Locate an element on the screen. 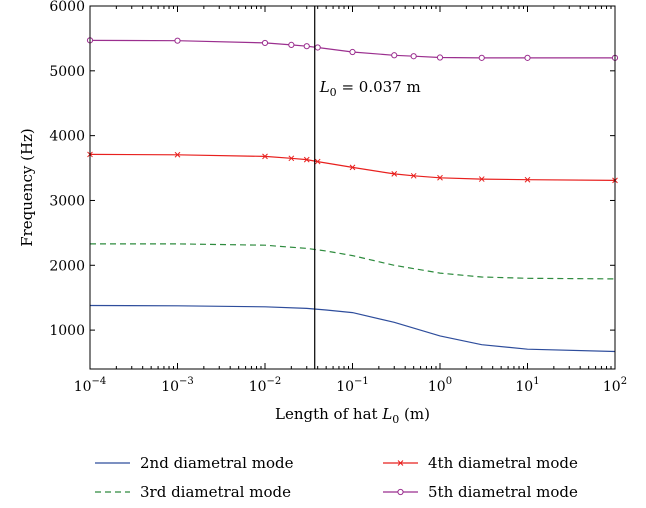  x-tick-exponent: −3 is located at coordinates (186, 381).